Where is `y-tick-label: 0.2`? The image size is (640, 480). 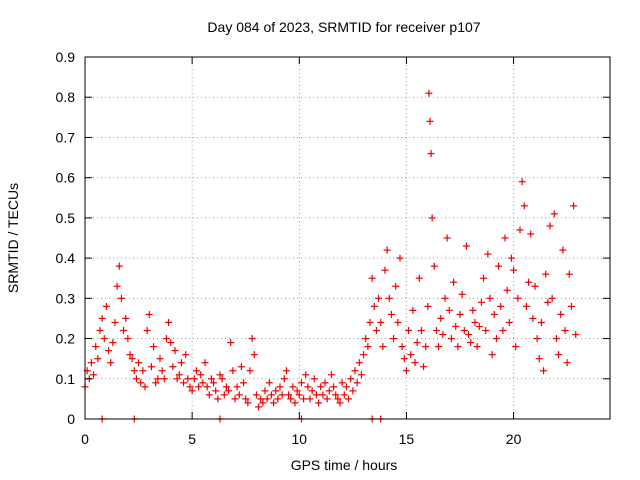
y-tick-label: 0.2 is located at coordinates (66, 339).